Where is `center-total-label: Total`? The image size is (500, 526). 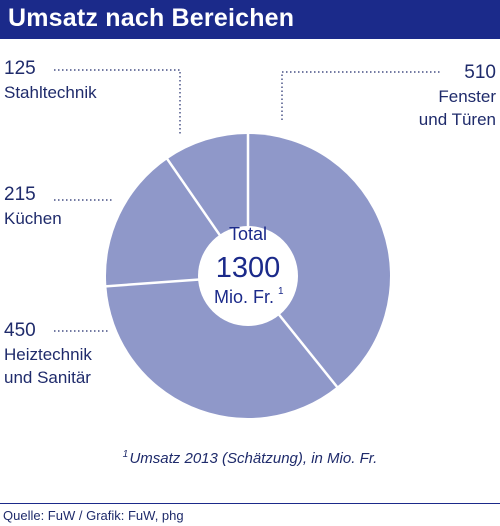
center-total-label: Total is located at coordinates (248, 234).